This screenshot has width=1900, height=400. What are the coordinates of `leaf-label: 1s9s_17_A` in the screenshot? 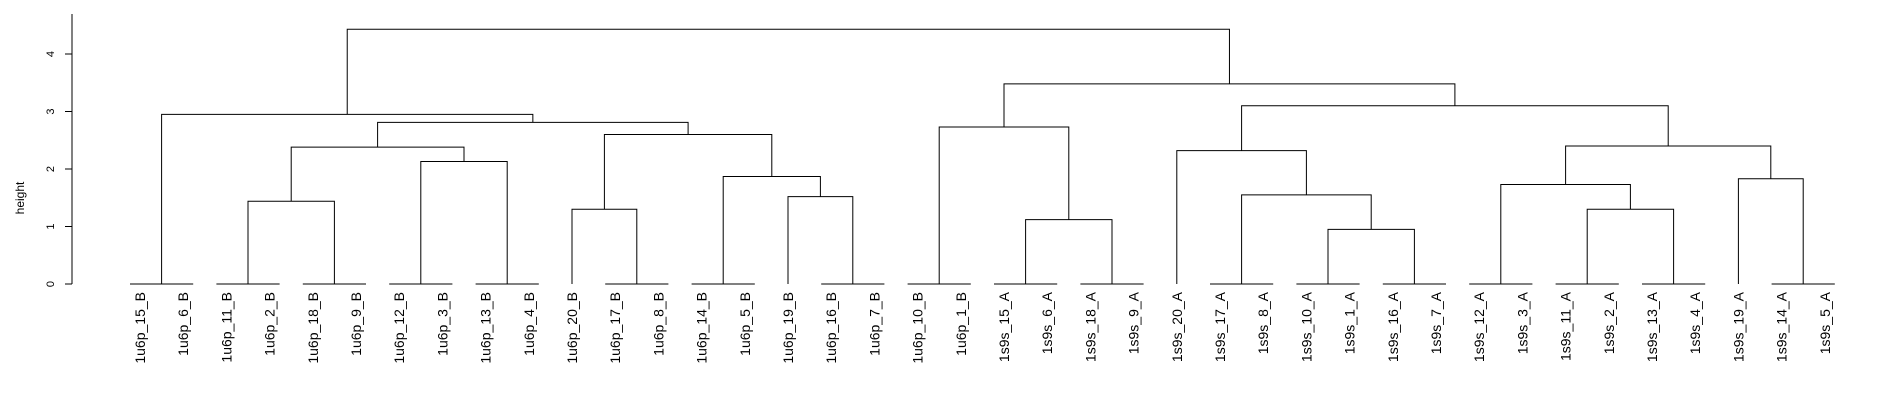 It's located at (1220, 326).